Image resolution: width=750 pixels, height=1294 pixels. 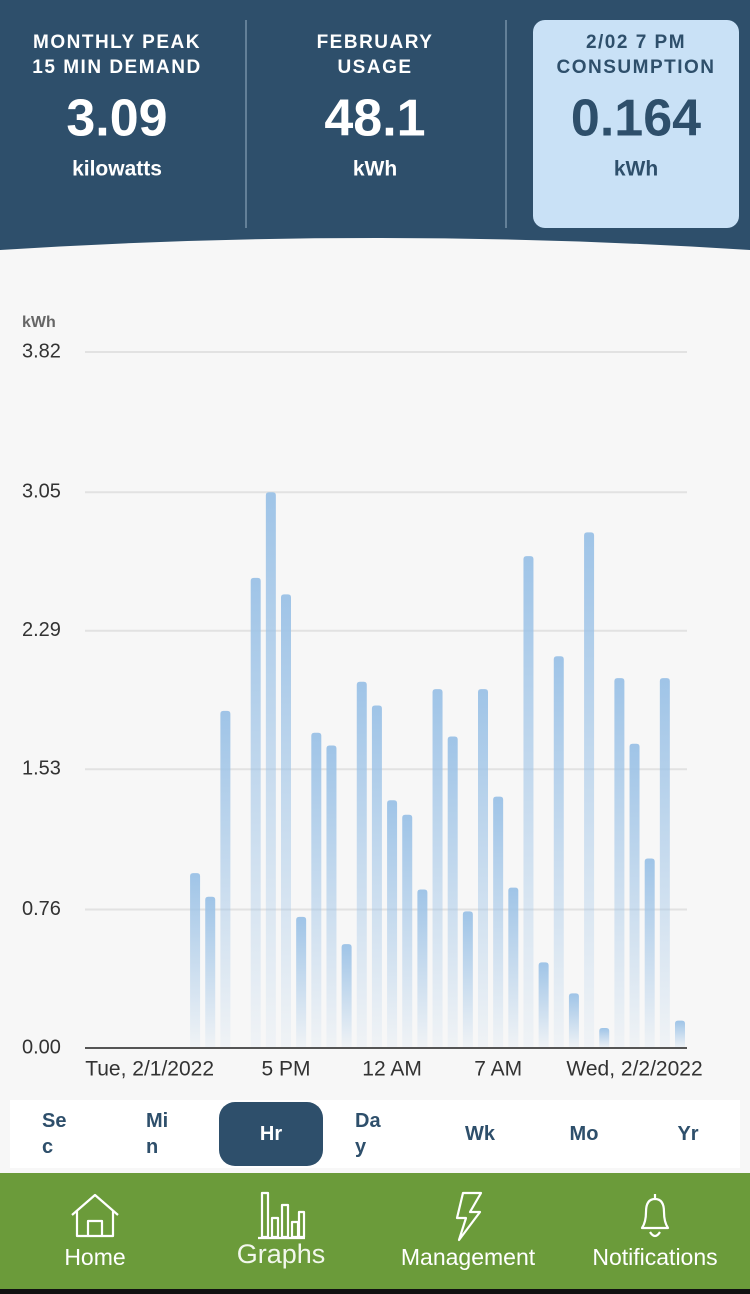 I want to click on management-icon, so click(x=469, y=1216).